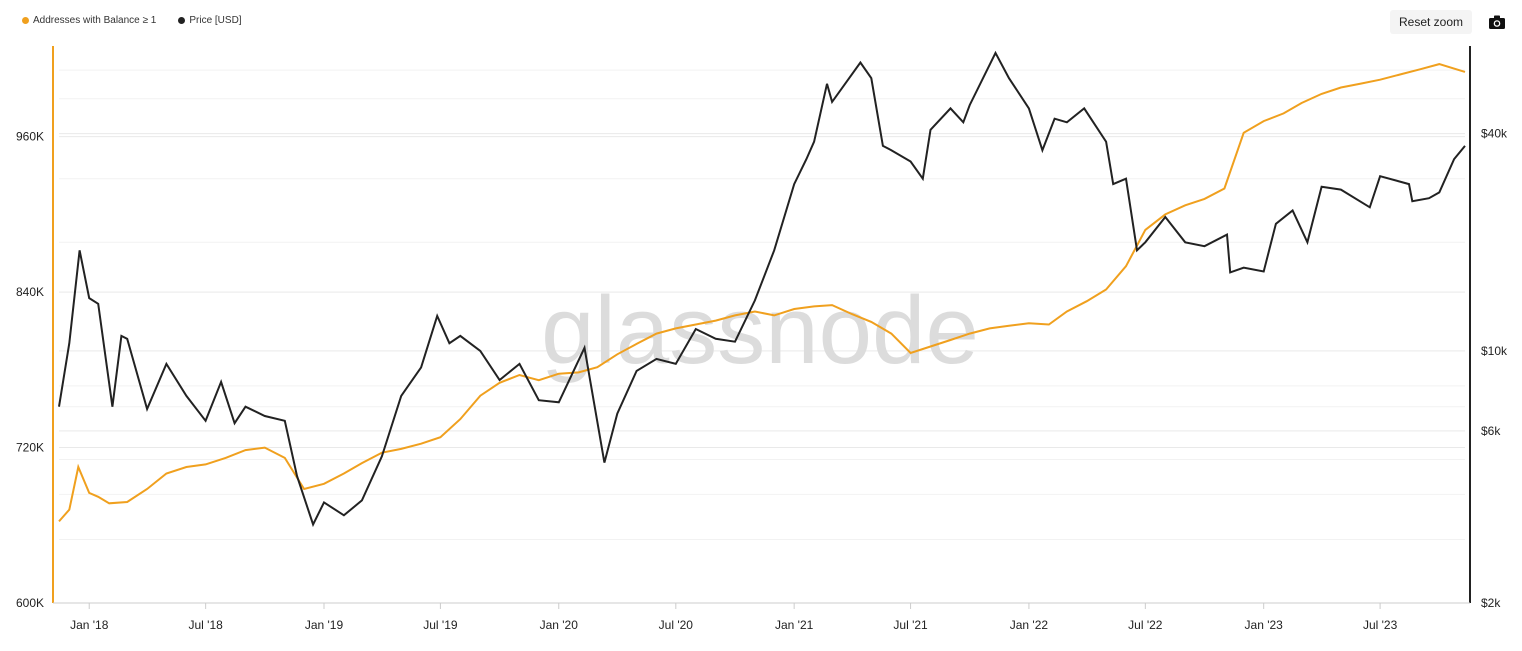 The width and height of the screenshot is (1522, 651). I want to click on x-tick-label: Jul '20, so click(676, 625).